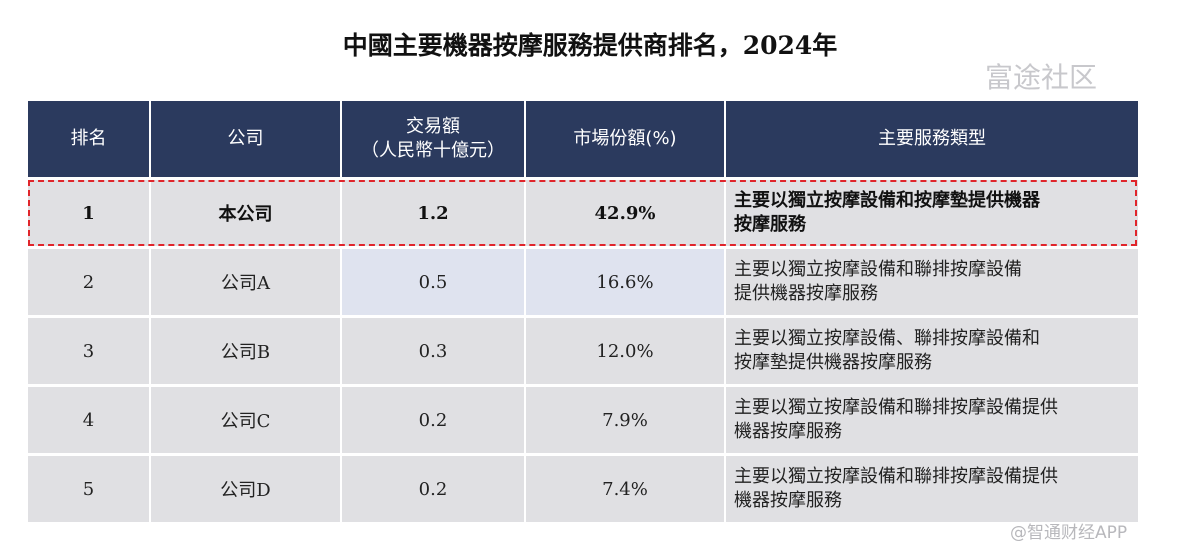  Describe the element at coordinates (88, 420) in the screenshot. I see `rank-cell: 4` at that location.